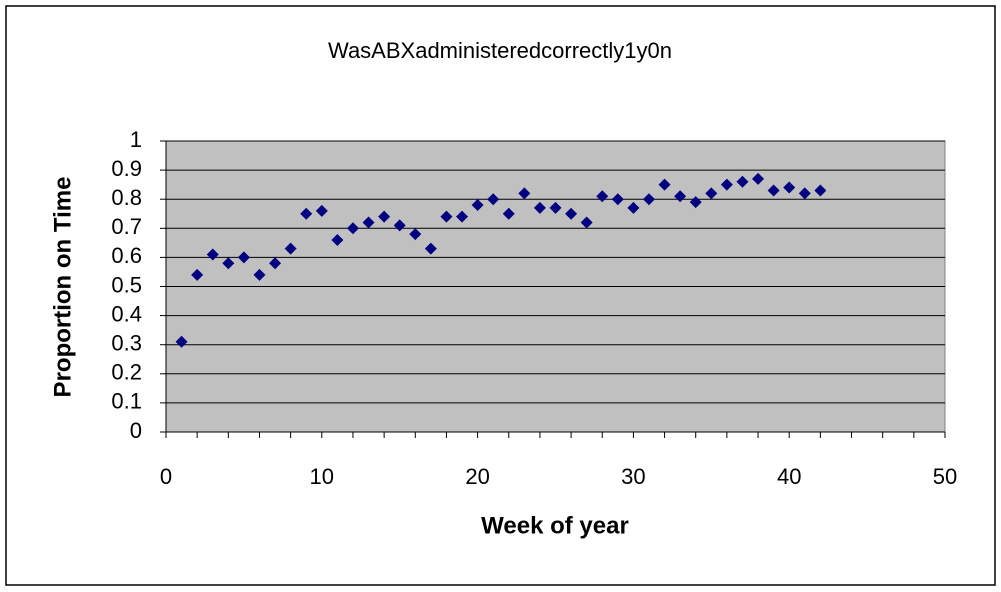 Image resolution: width=1001 pixels, height=592 pixels. Describe the element at coordinates (126, 372) in the screenshot. I see `y-tick-label: 0.2` at that location.